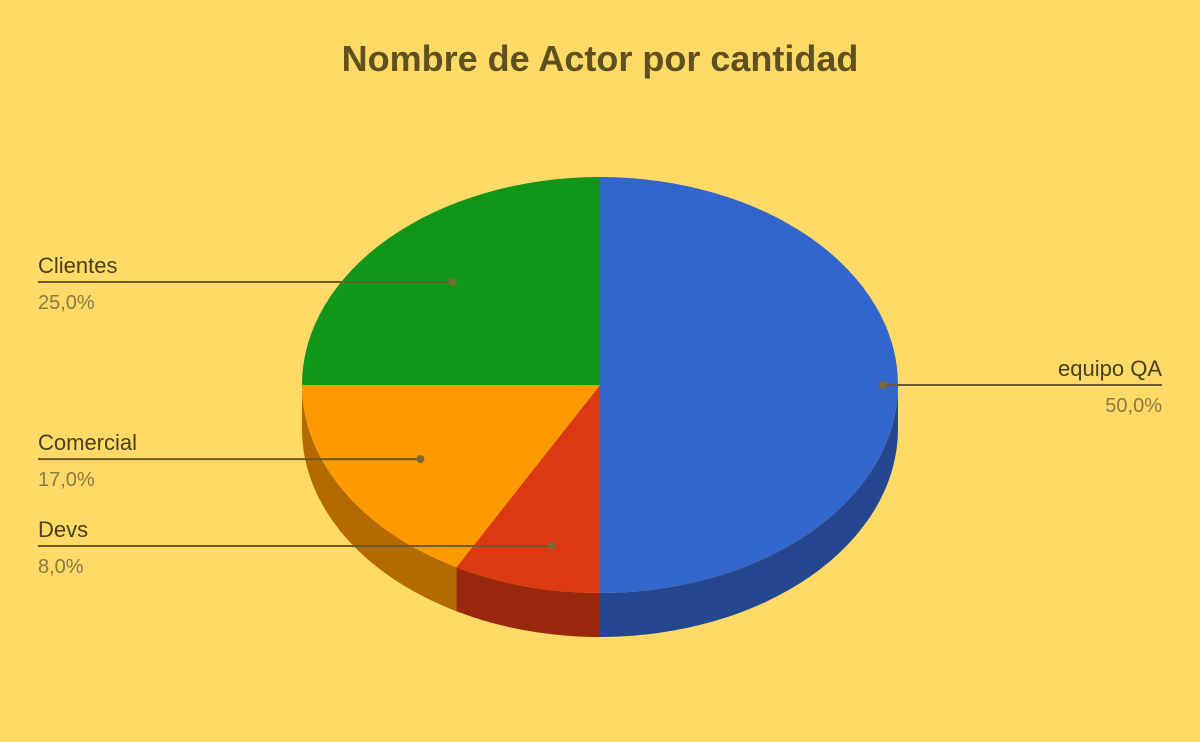 The width and height of the screenshot is (1200, 742). I want to click on slice-label: equipo QA, so click(1110, 368).